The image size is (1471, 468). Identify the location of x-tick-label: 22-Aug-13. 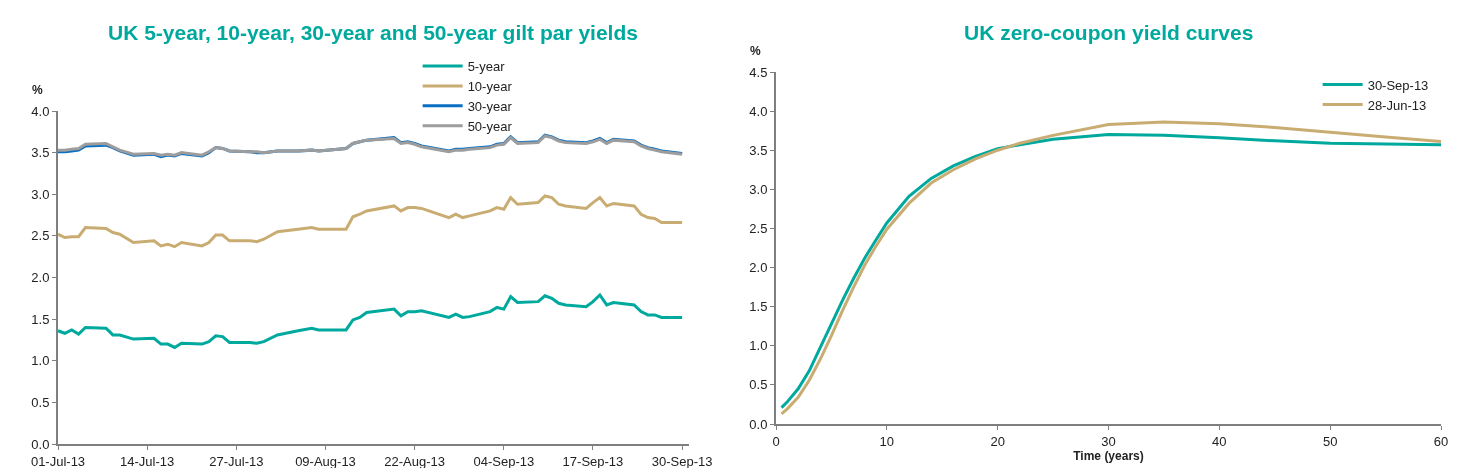
(415, 460).